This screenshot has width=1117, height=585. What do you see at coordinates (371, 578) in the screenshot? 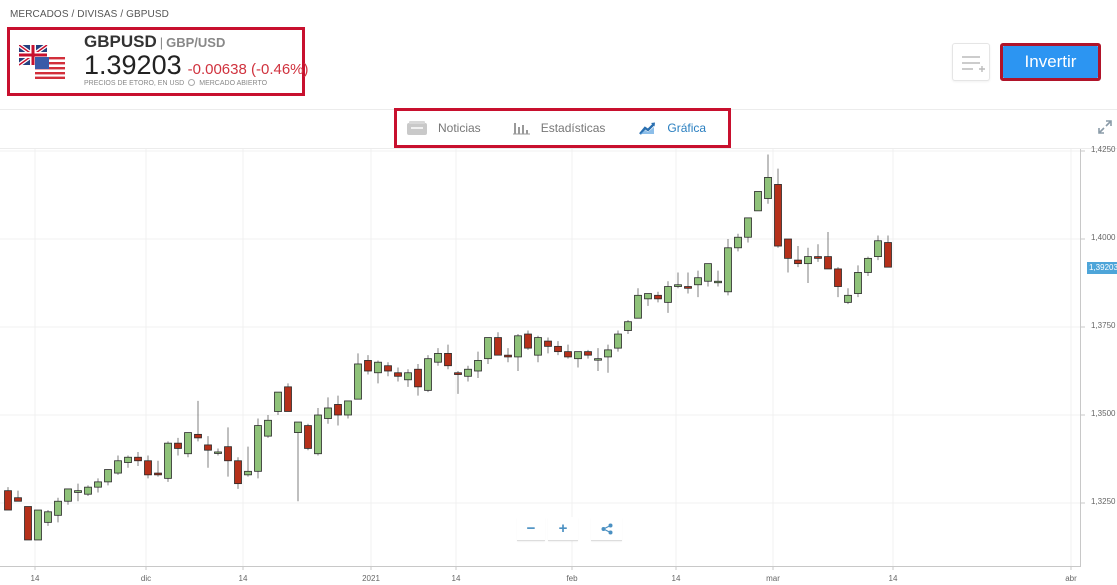
I see `x-axis-tick-label: 2021` at bounding box center [371, 578].